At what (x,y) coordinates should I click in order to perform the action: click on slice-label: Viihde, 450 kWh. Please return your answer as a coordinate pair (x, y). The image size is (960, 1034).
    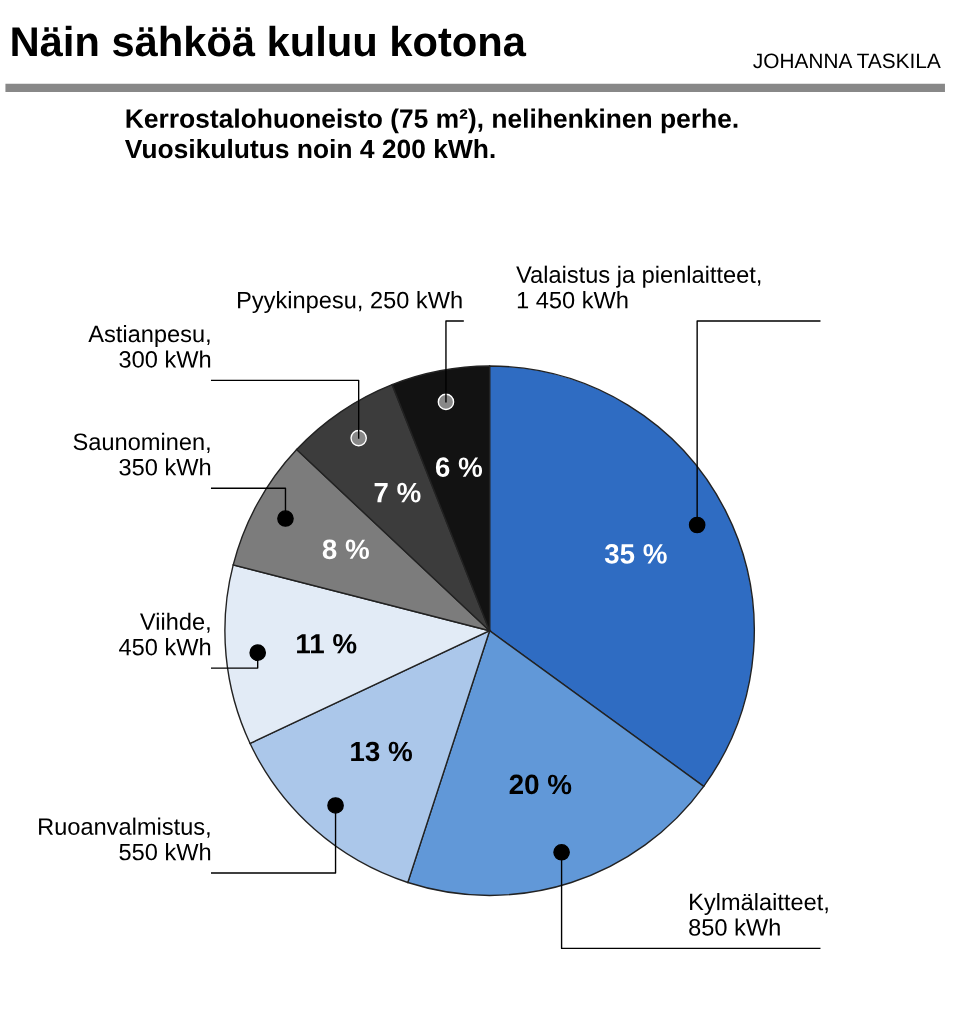
    Looking at the image, I should click on (165, 634).